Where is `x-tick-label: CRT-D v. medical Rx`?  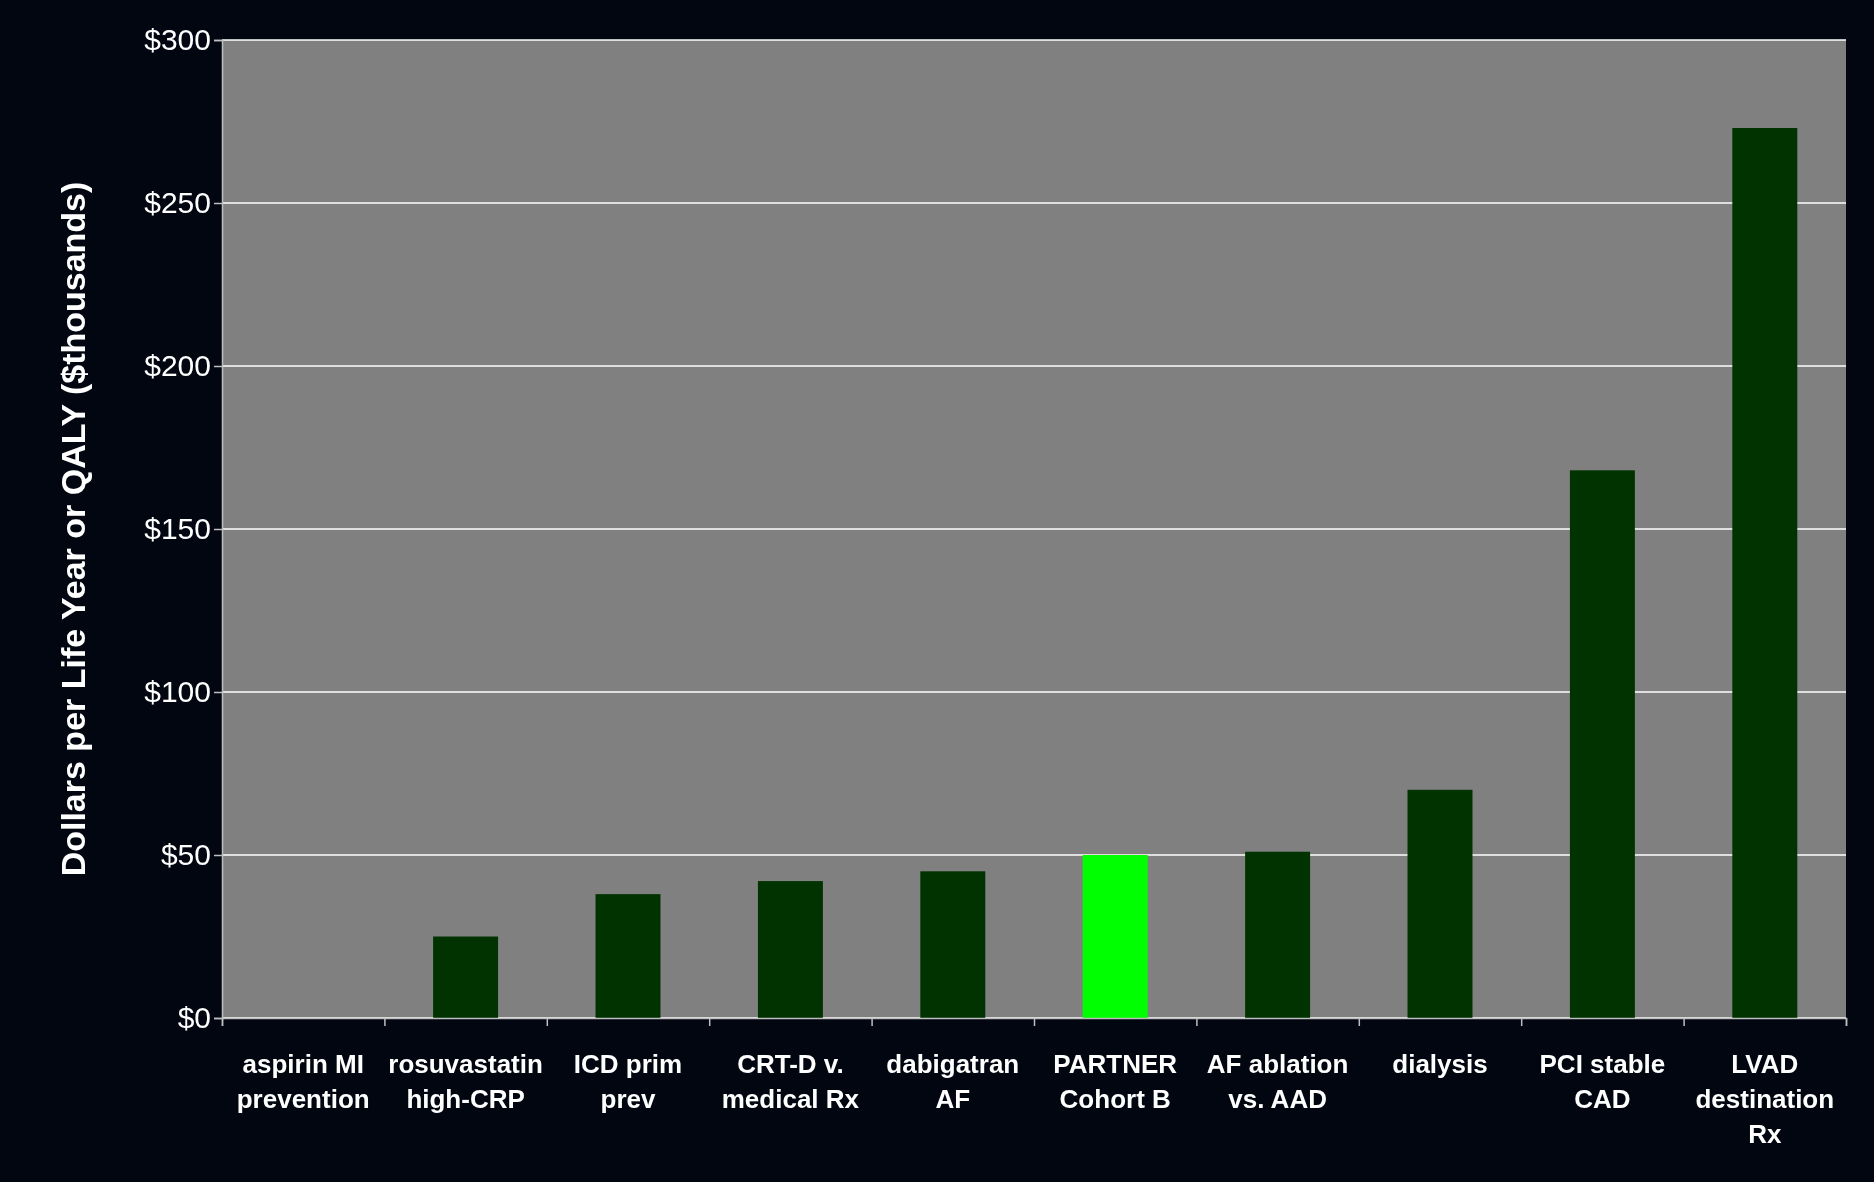
x-tick-label: CRT-D v. medical Rx is located at coordinates (790, 1081).